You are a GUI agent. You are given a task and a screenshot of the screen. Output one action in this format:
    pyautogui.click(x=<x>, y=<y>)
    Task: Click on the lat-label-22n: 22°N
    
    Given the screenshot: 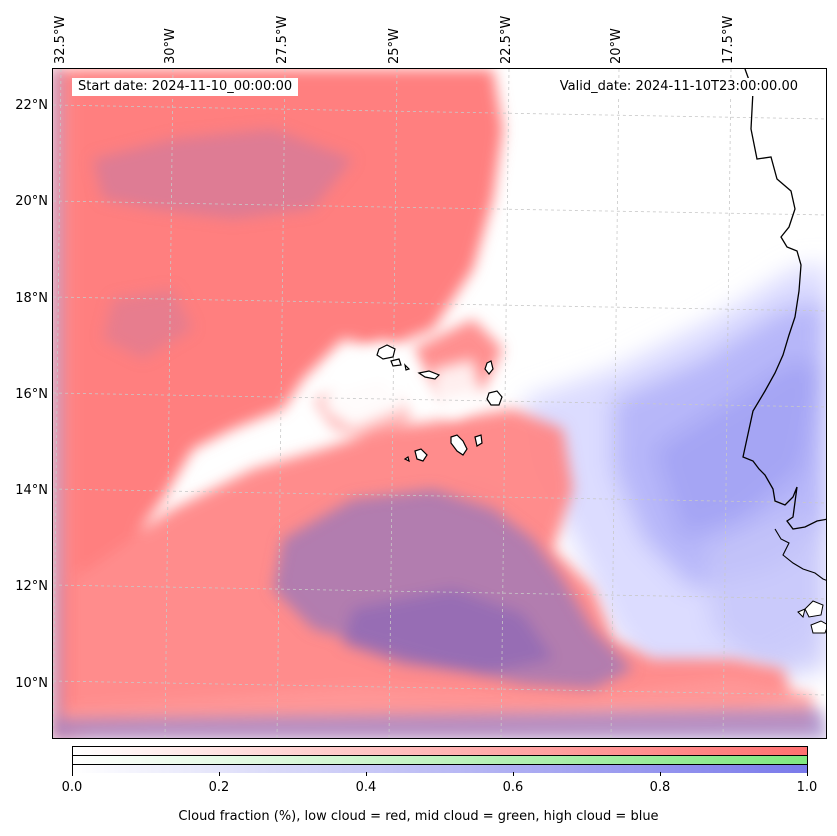 What is the action you would take?
    pyautogui.click(x=31, y=105)
    